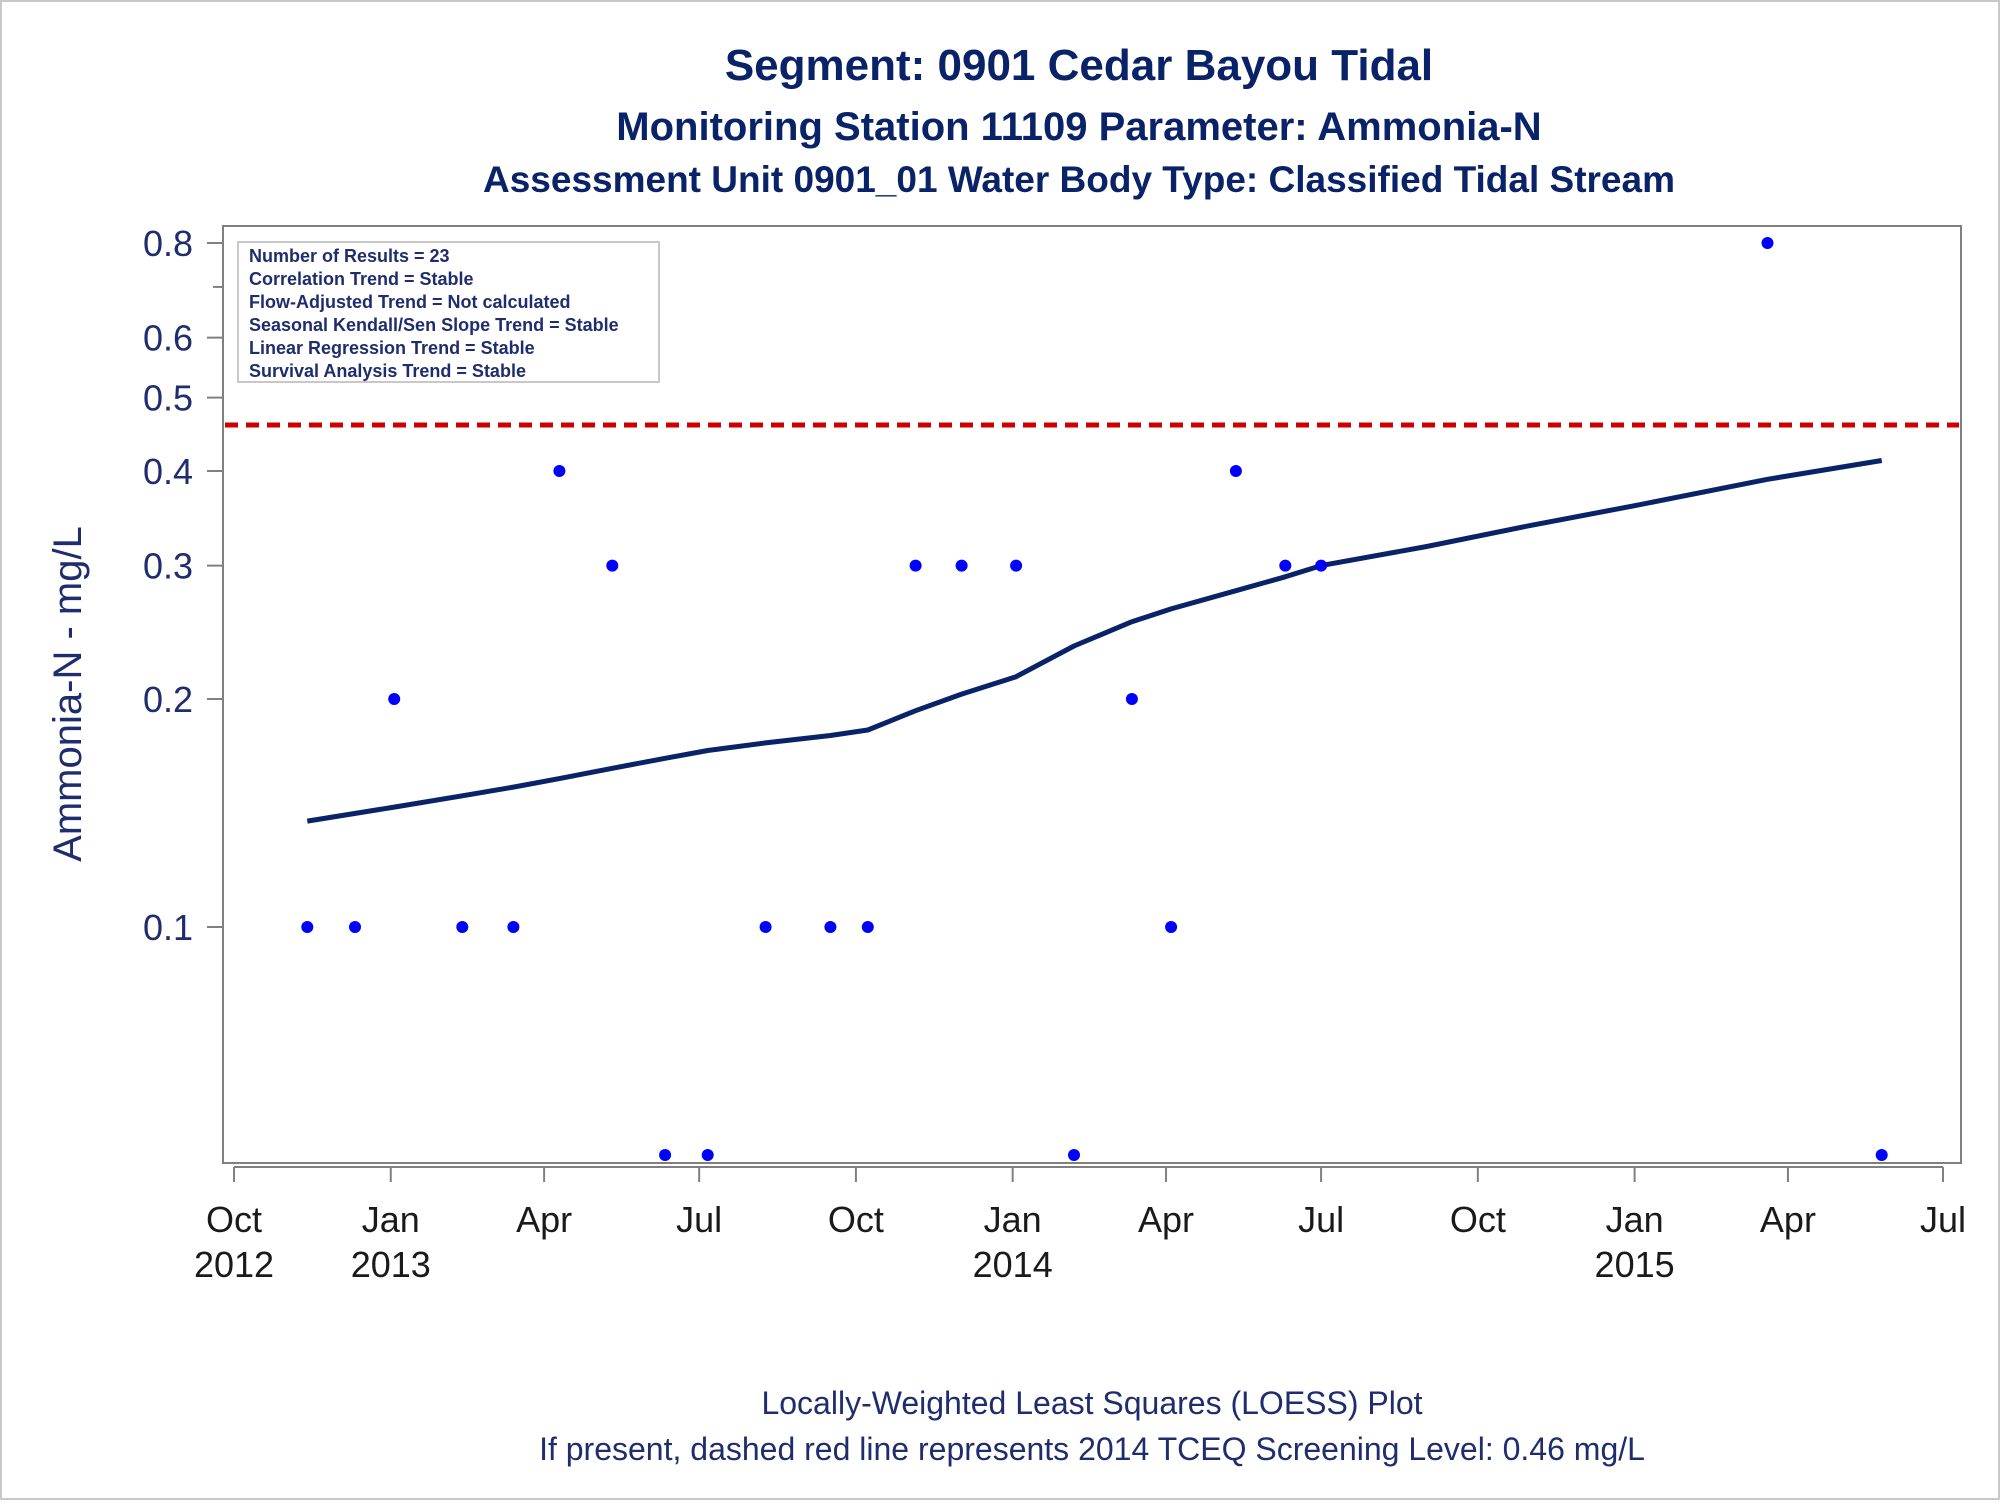 The height and width of the screenshot is (1507, 2000). Describe the element at coordinates (168, 699) in the screenshot. I see `y-tick-label: 0.2` at that location.